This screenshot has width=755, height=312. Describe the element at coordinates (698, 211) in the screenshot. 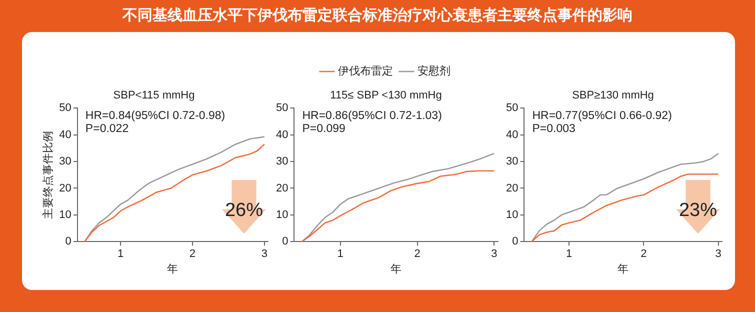

I see `annotation: 23%` at that location.